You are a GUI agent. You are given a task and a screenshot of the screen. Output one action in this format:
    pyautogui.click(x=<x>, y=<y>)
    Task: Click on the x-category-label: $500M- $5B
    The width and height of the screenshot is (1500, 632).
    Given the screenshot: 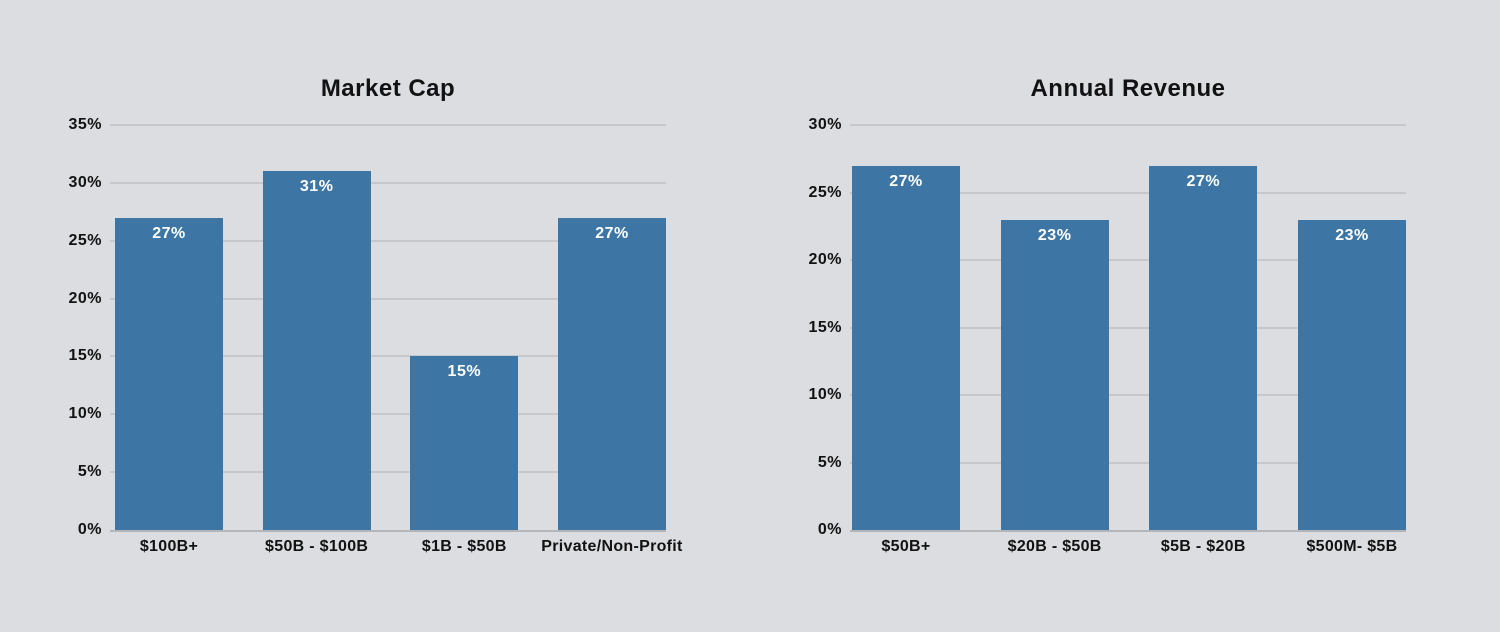 What is the action you would take?
    pyautogui.click(x=1352, y=546)
    